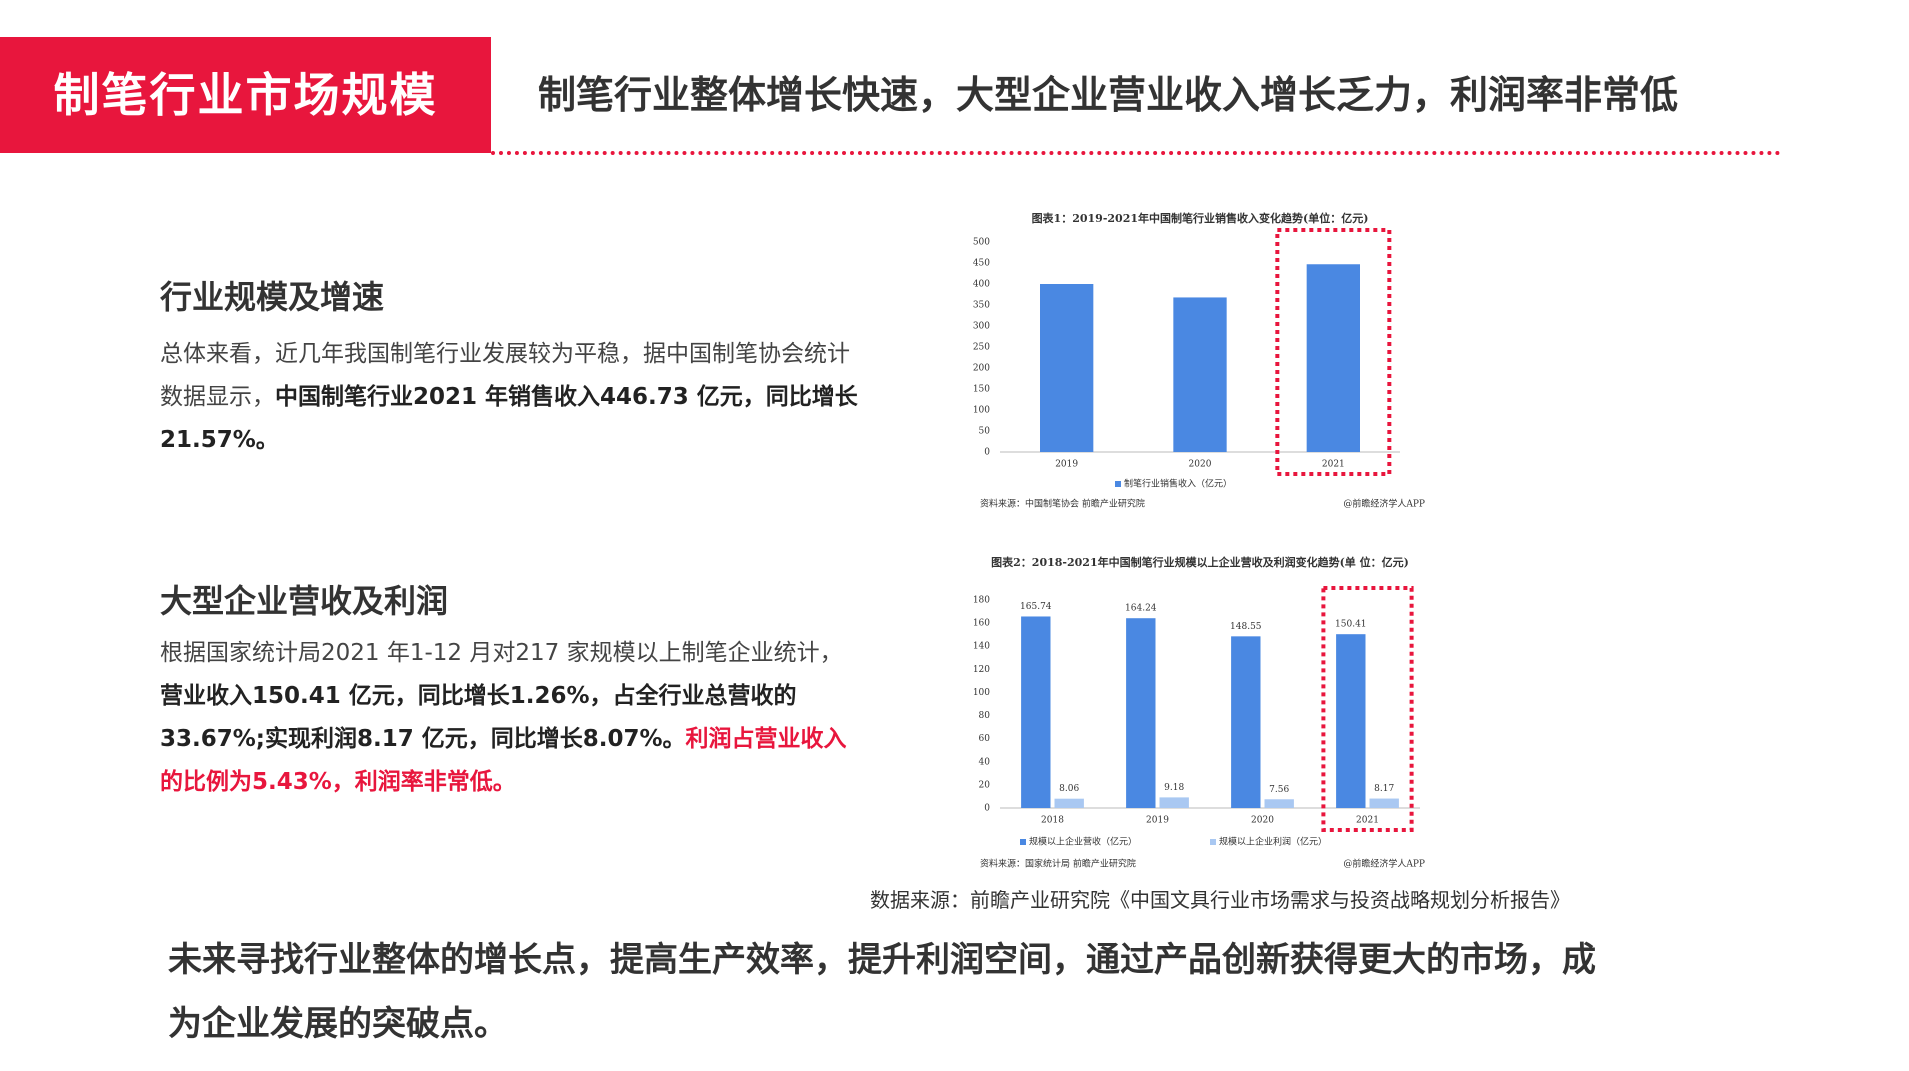 This screenshot has width=1909, height=1071. What do you see at coordinates (1384, 789) in the screenshot?
I see `data-label: 8.17` at bounding box center [1384, 789].